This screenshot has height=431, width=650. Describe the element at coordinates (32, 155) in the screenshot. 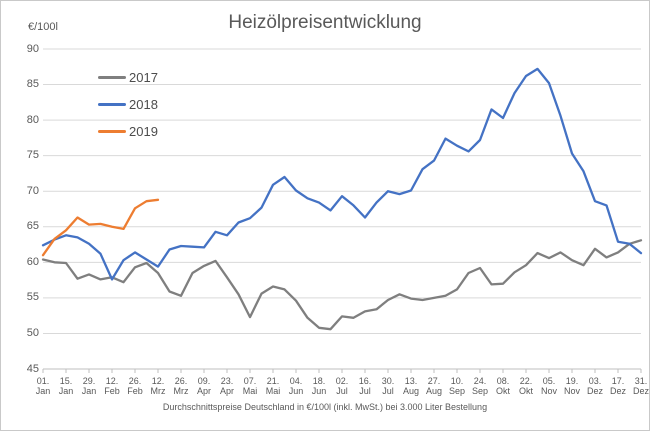

I see `y-tick-label-75: 75` at that location.